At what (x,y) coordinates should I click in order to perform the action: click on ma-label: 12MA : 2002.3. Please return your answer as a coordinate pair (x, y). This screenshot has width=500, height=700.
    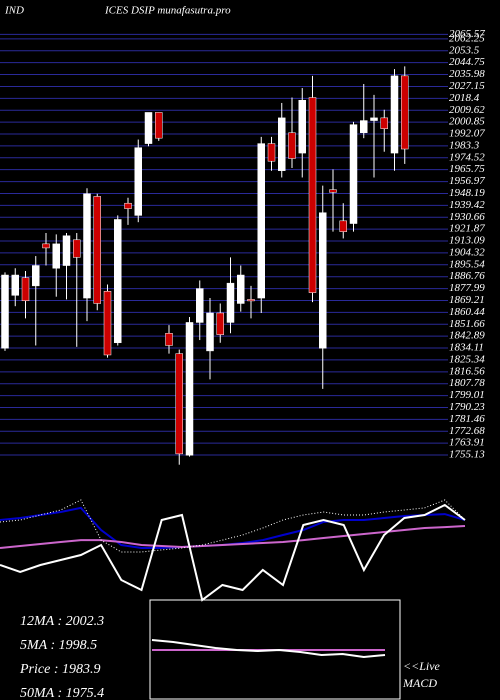
    Looking at the image, I should click on (62, 621).